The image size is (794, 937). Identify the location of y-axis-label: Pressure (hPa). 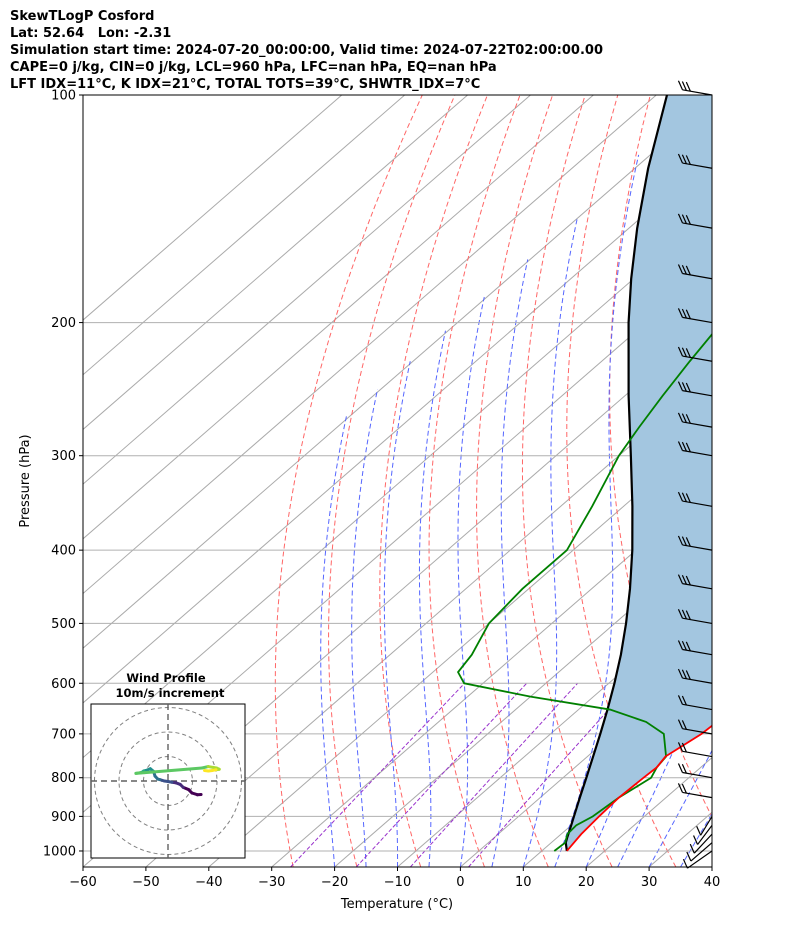
(25, 480).